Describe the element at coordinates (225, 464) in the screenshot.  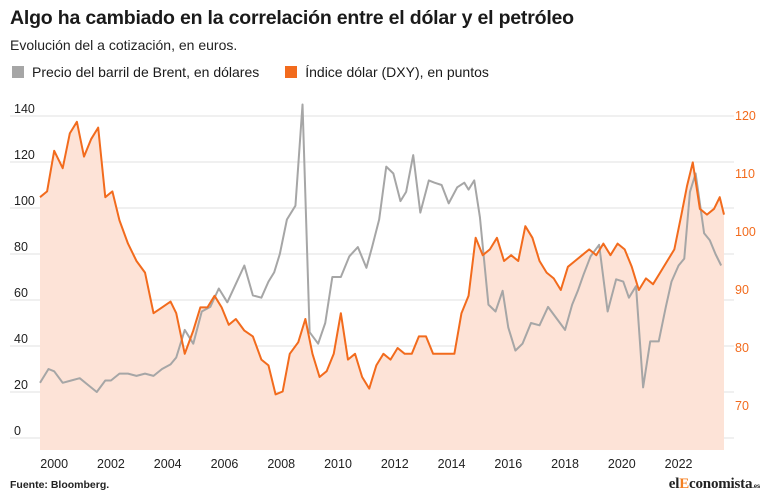
I see `x-axis-tick-label: 2006` at that location.